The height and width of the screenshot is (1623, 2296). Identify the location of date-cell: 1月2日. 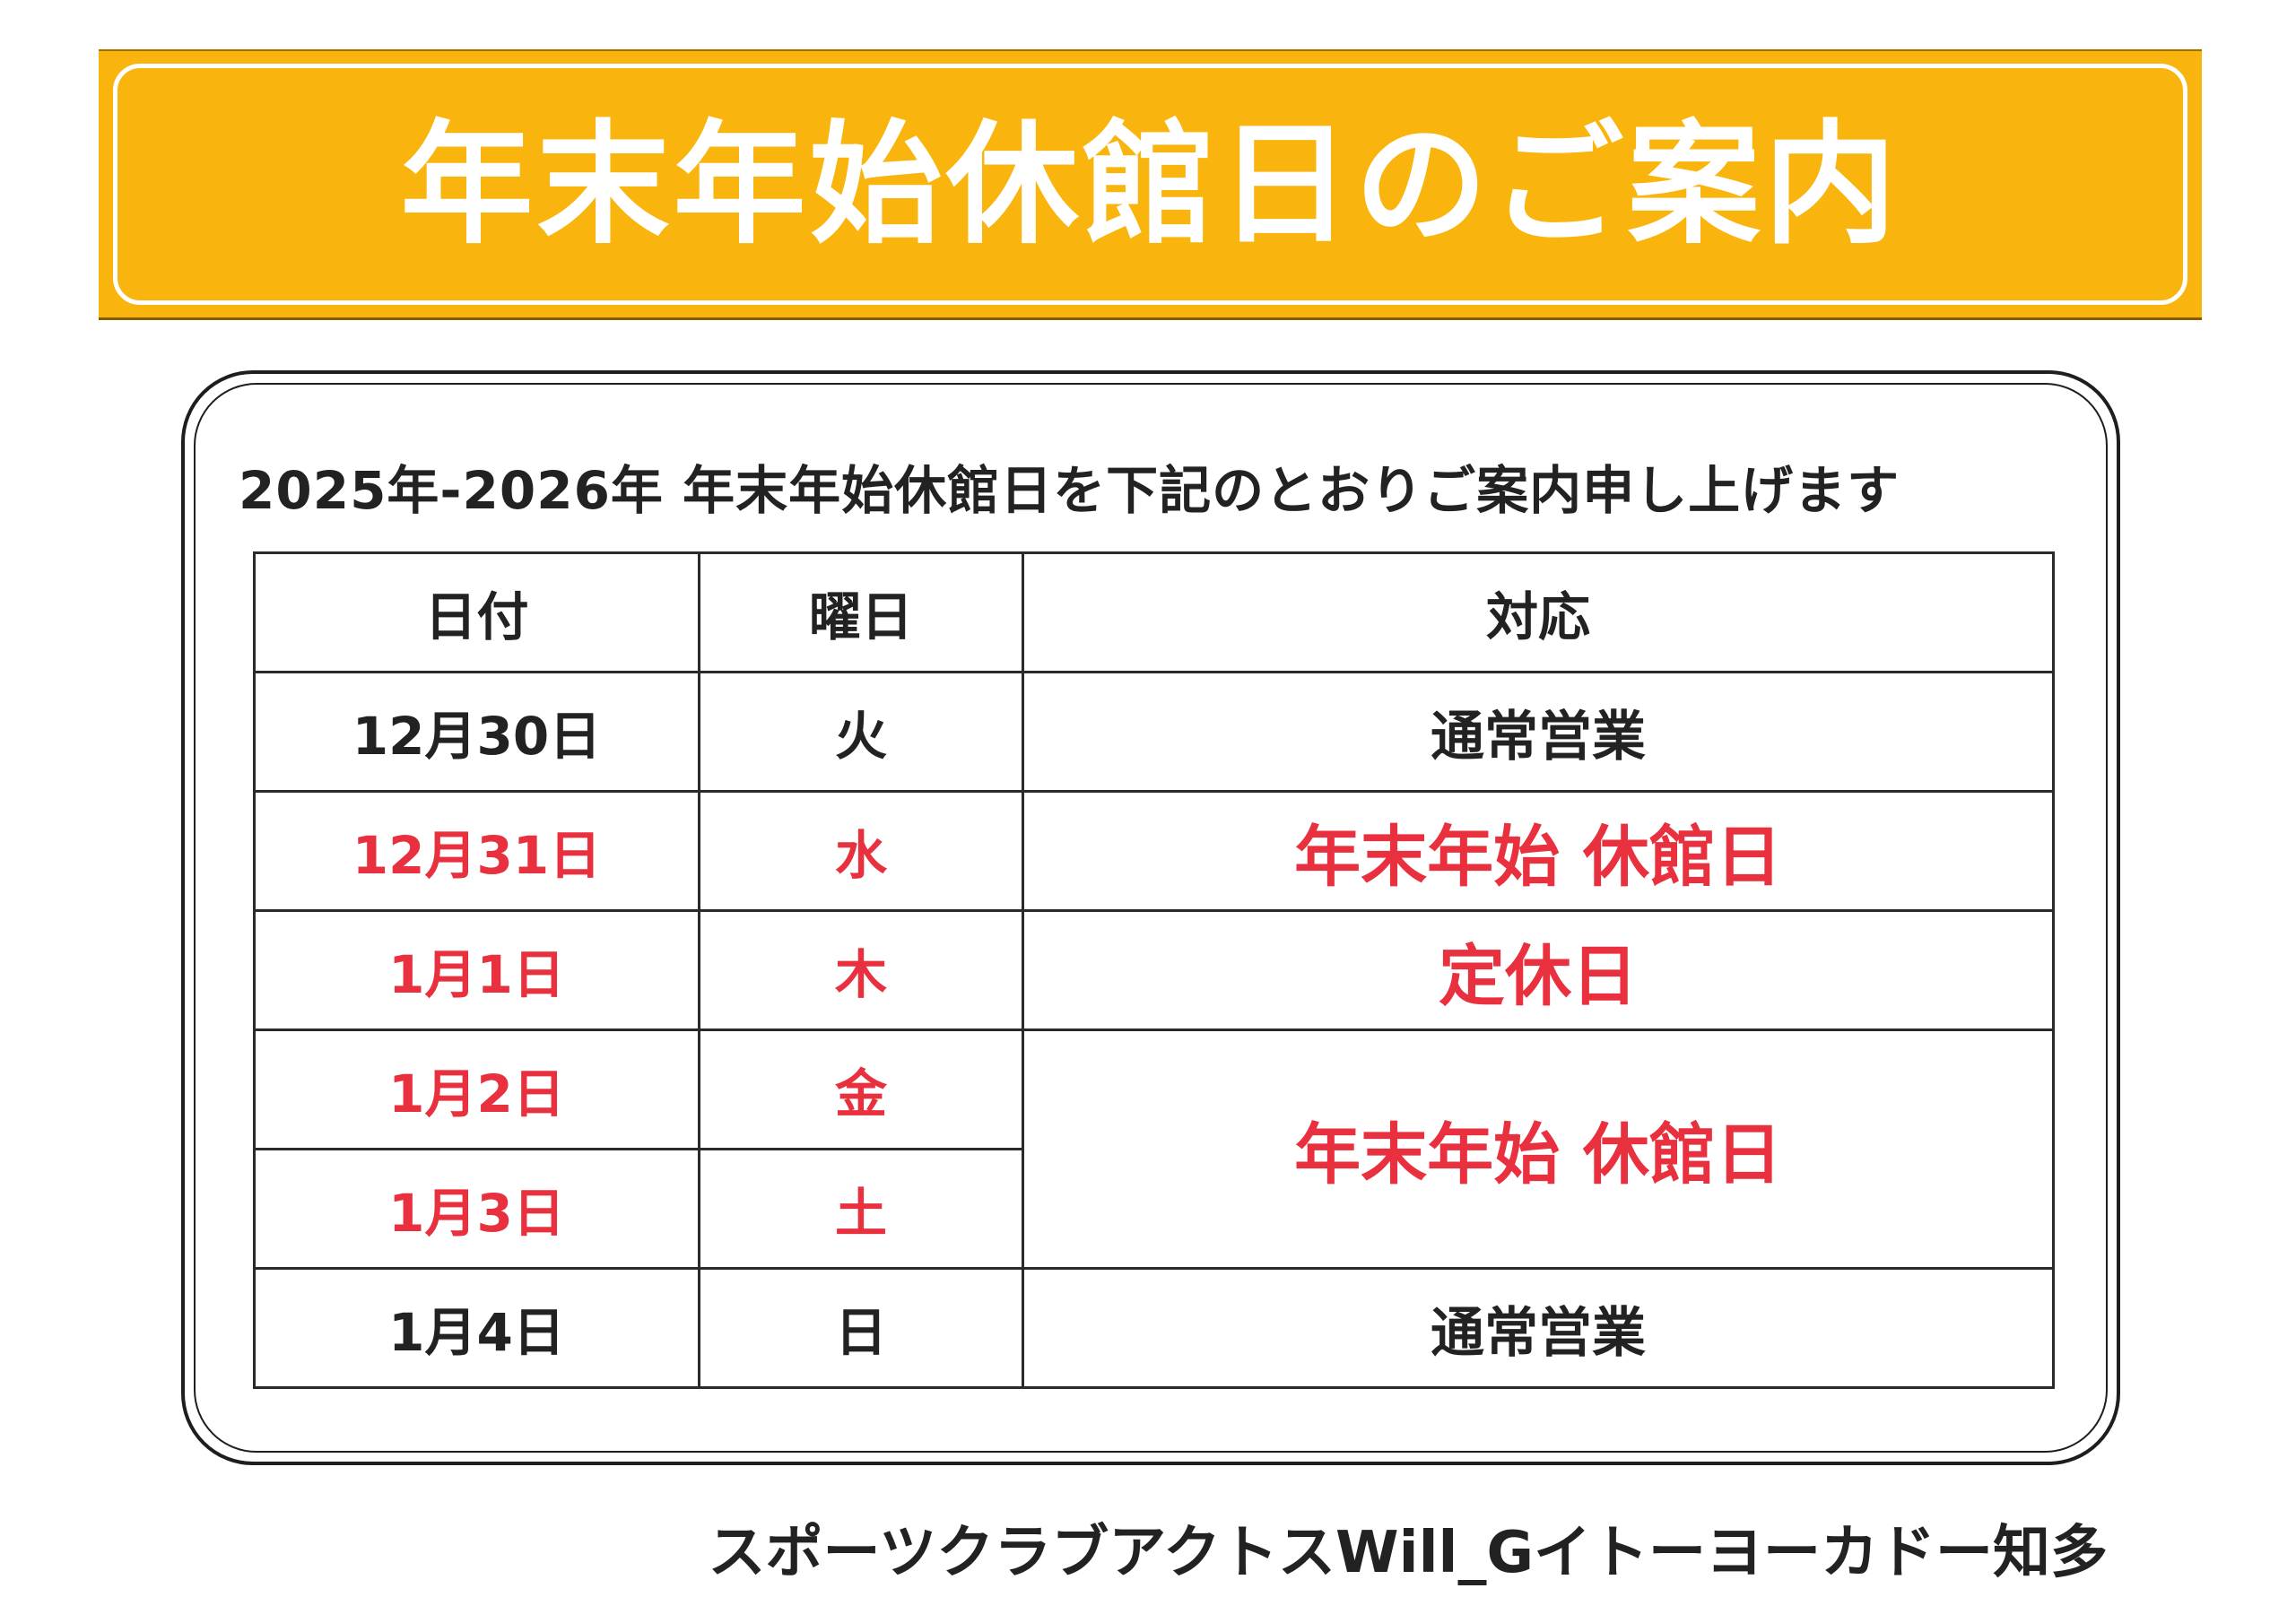
(476, 1089).